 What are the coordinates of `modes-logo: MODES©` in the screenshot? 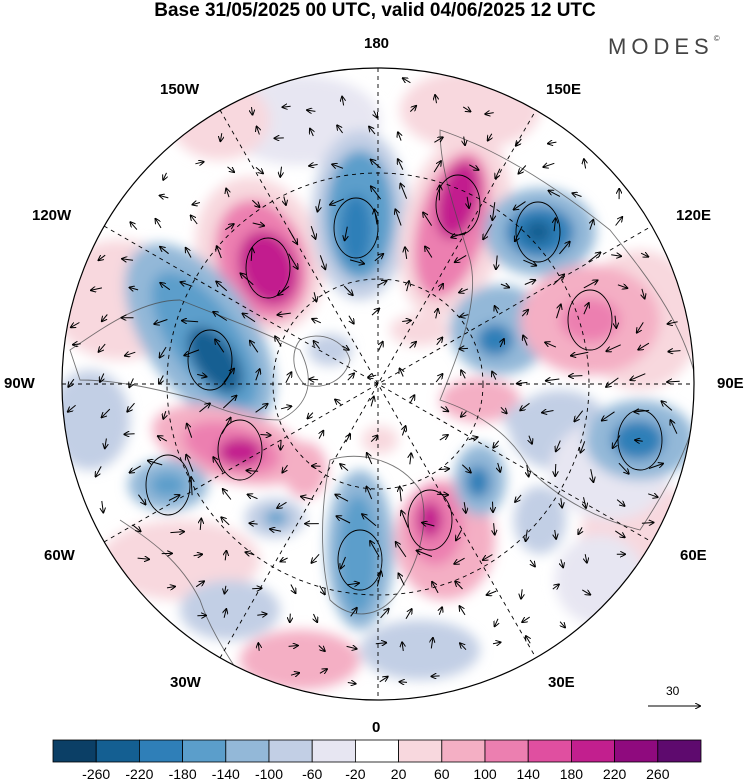 It's located at (664, 47).